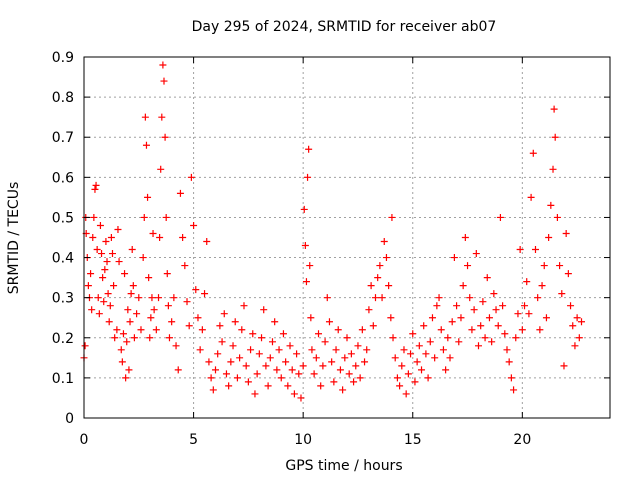  What do you see at coordinates (14, 238) in the screenshot?
I see `y-axis-label: SRMTID / TECUs` at bounding box center [14, 238].